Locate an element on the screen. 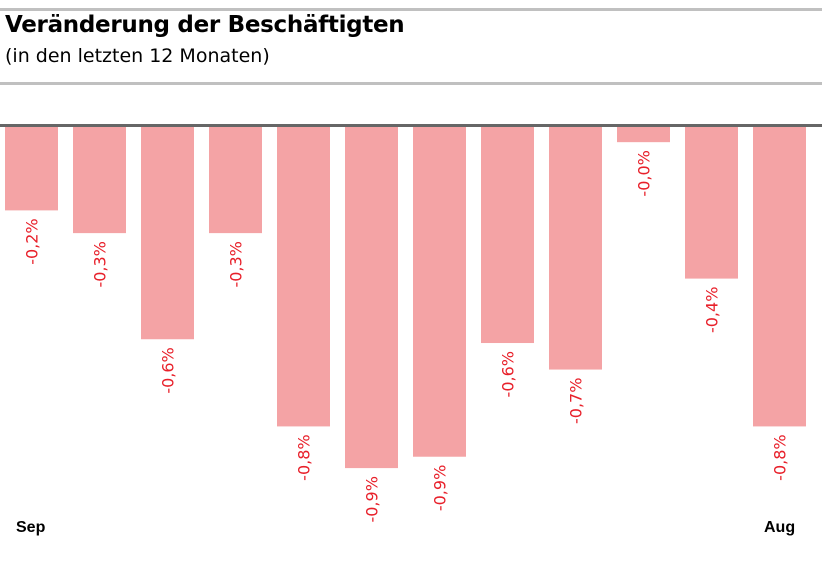 This screenshot has height=573, width=830. data-label: -0,7% is located at coordinates (576, 401).